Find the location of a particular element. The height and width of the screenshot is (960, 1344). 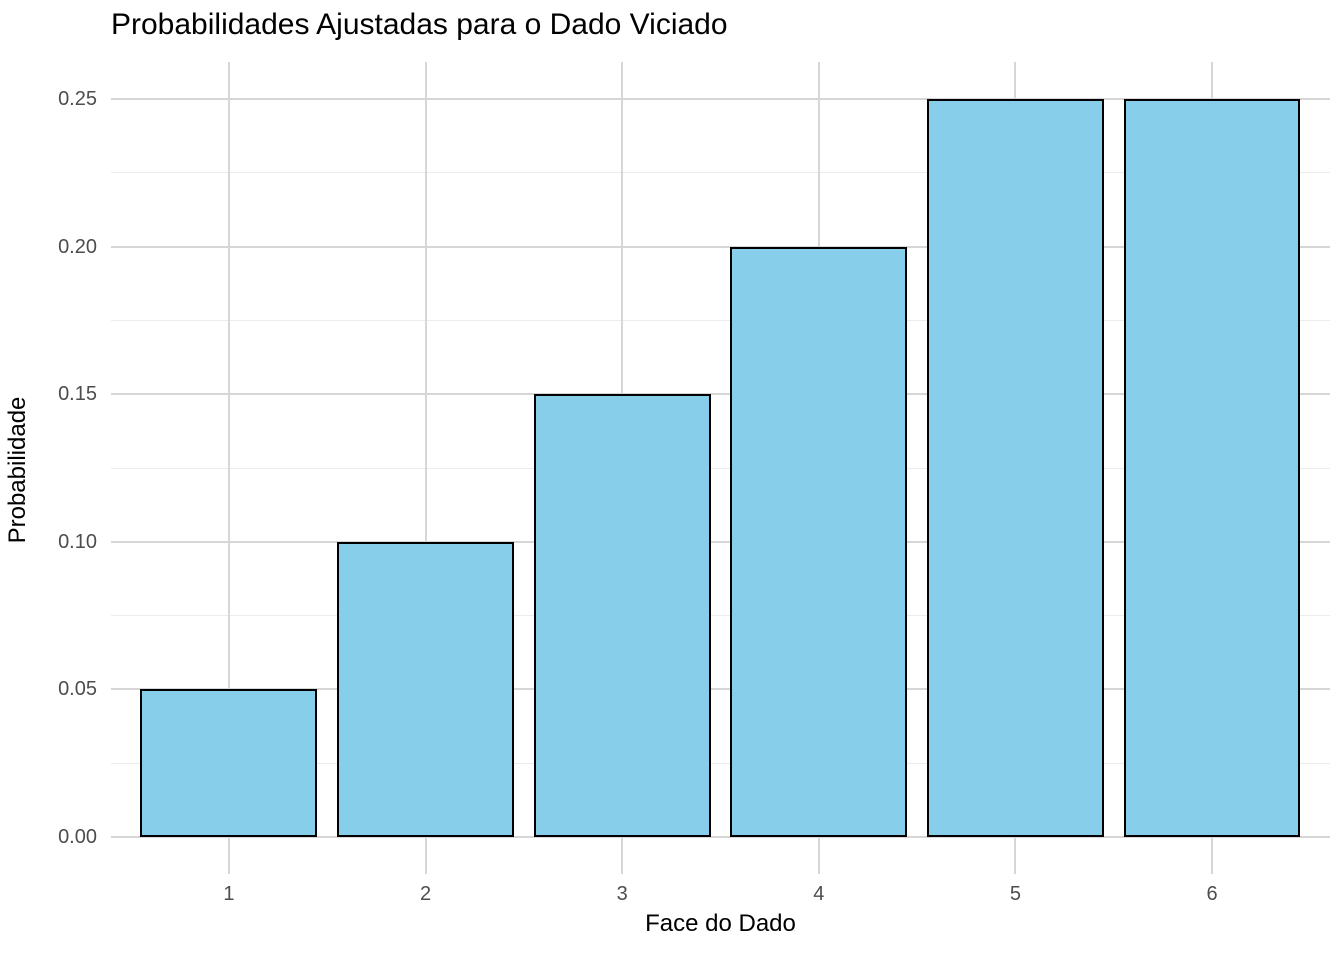

y-tick-label: 0.25 is located at coordinates (77, 98).